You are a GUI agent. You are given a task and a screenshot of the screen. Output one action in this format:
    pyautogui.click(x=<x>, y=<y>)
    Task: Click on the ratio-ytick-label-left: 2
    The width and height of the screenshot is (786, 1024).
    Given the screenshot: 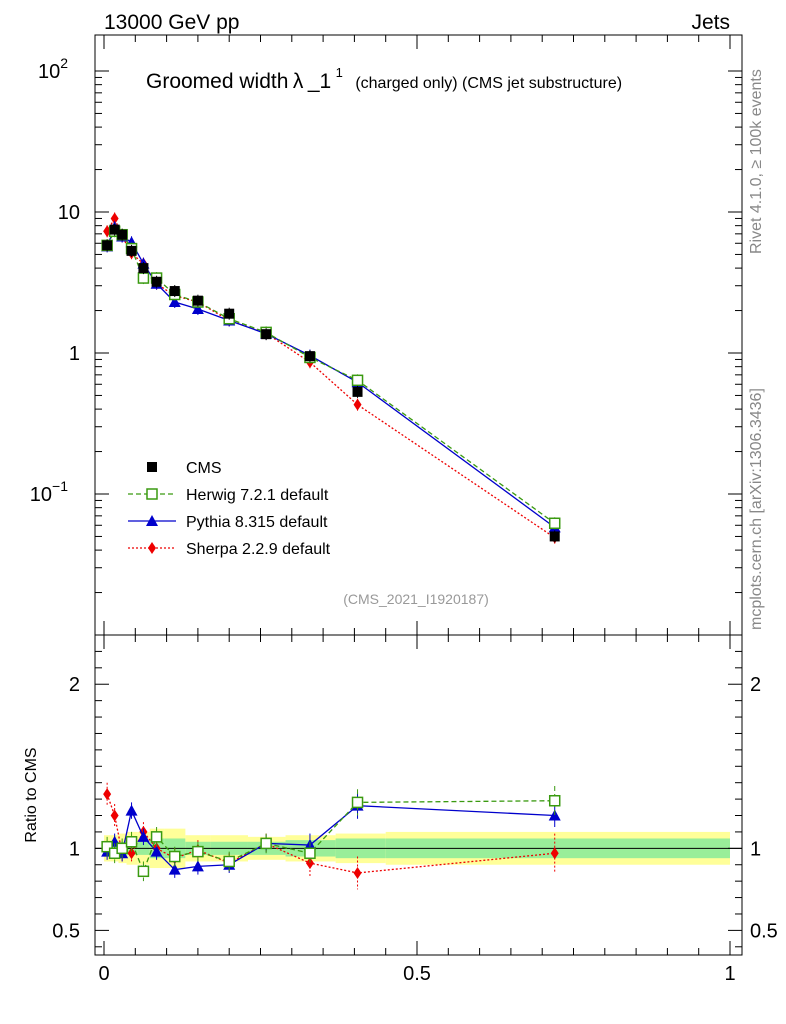 What is the action you would take?
    pyautogui.click(x=74, y=685)
    